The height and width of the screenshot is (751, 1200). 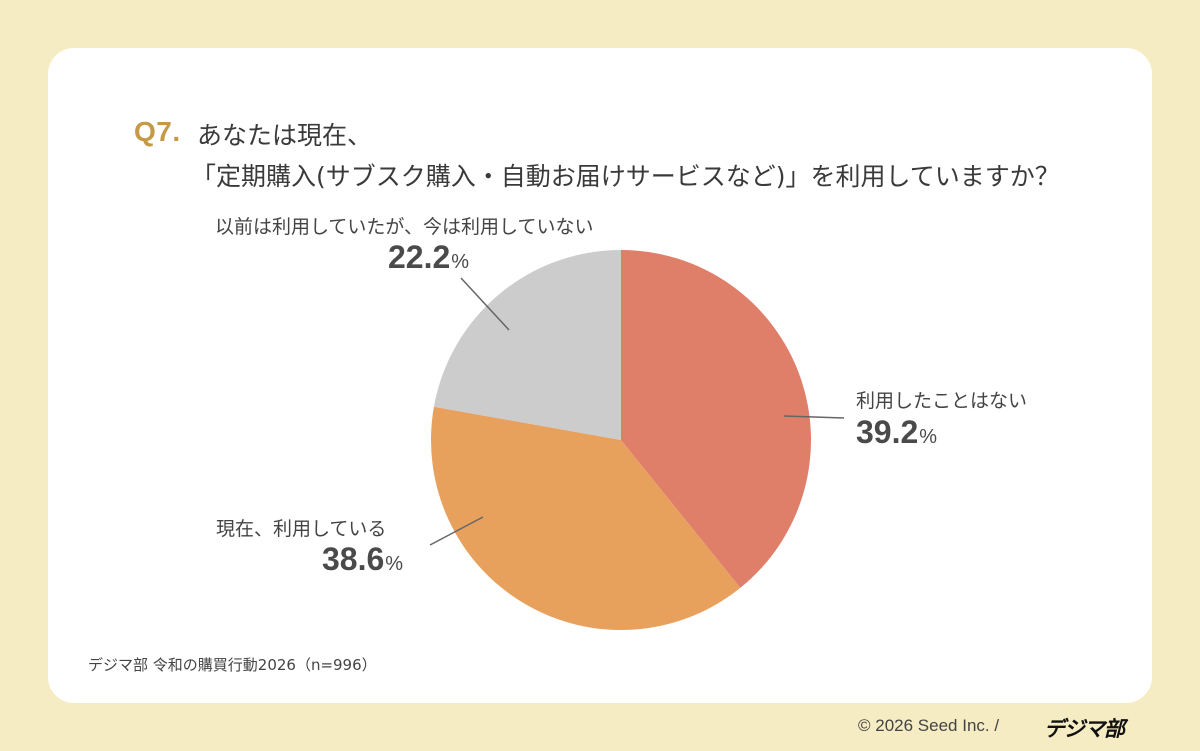 What do you see at coordinates (625, 176) in the screenshot?
I see `question-title-line2: 「定期購入(サブスク購入・自動お届けサービスなど)」を利用していますか？` at bounding box center [625, 176].